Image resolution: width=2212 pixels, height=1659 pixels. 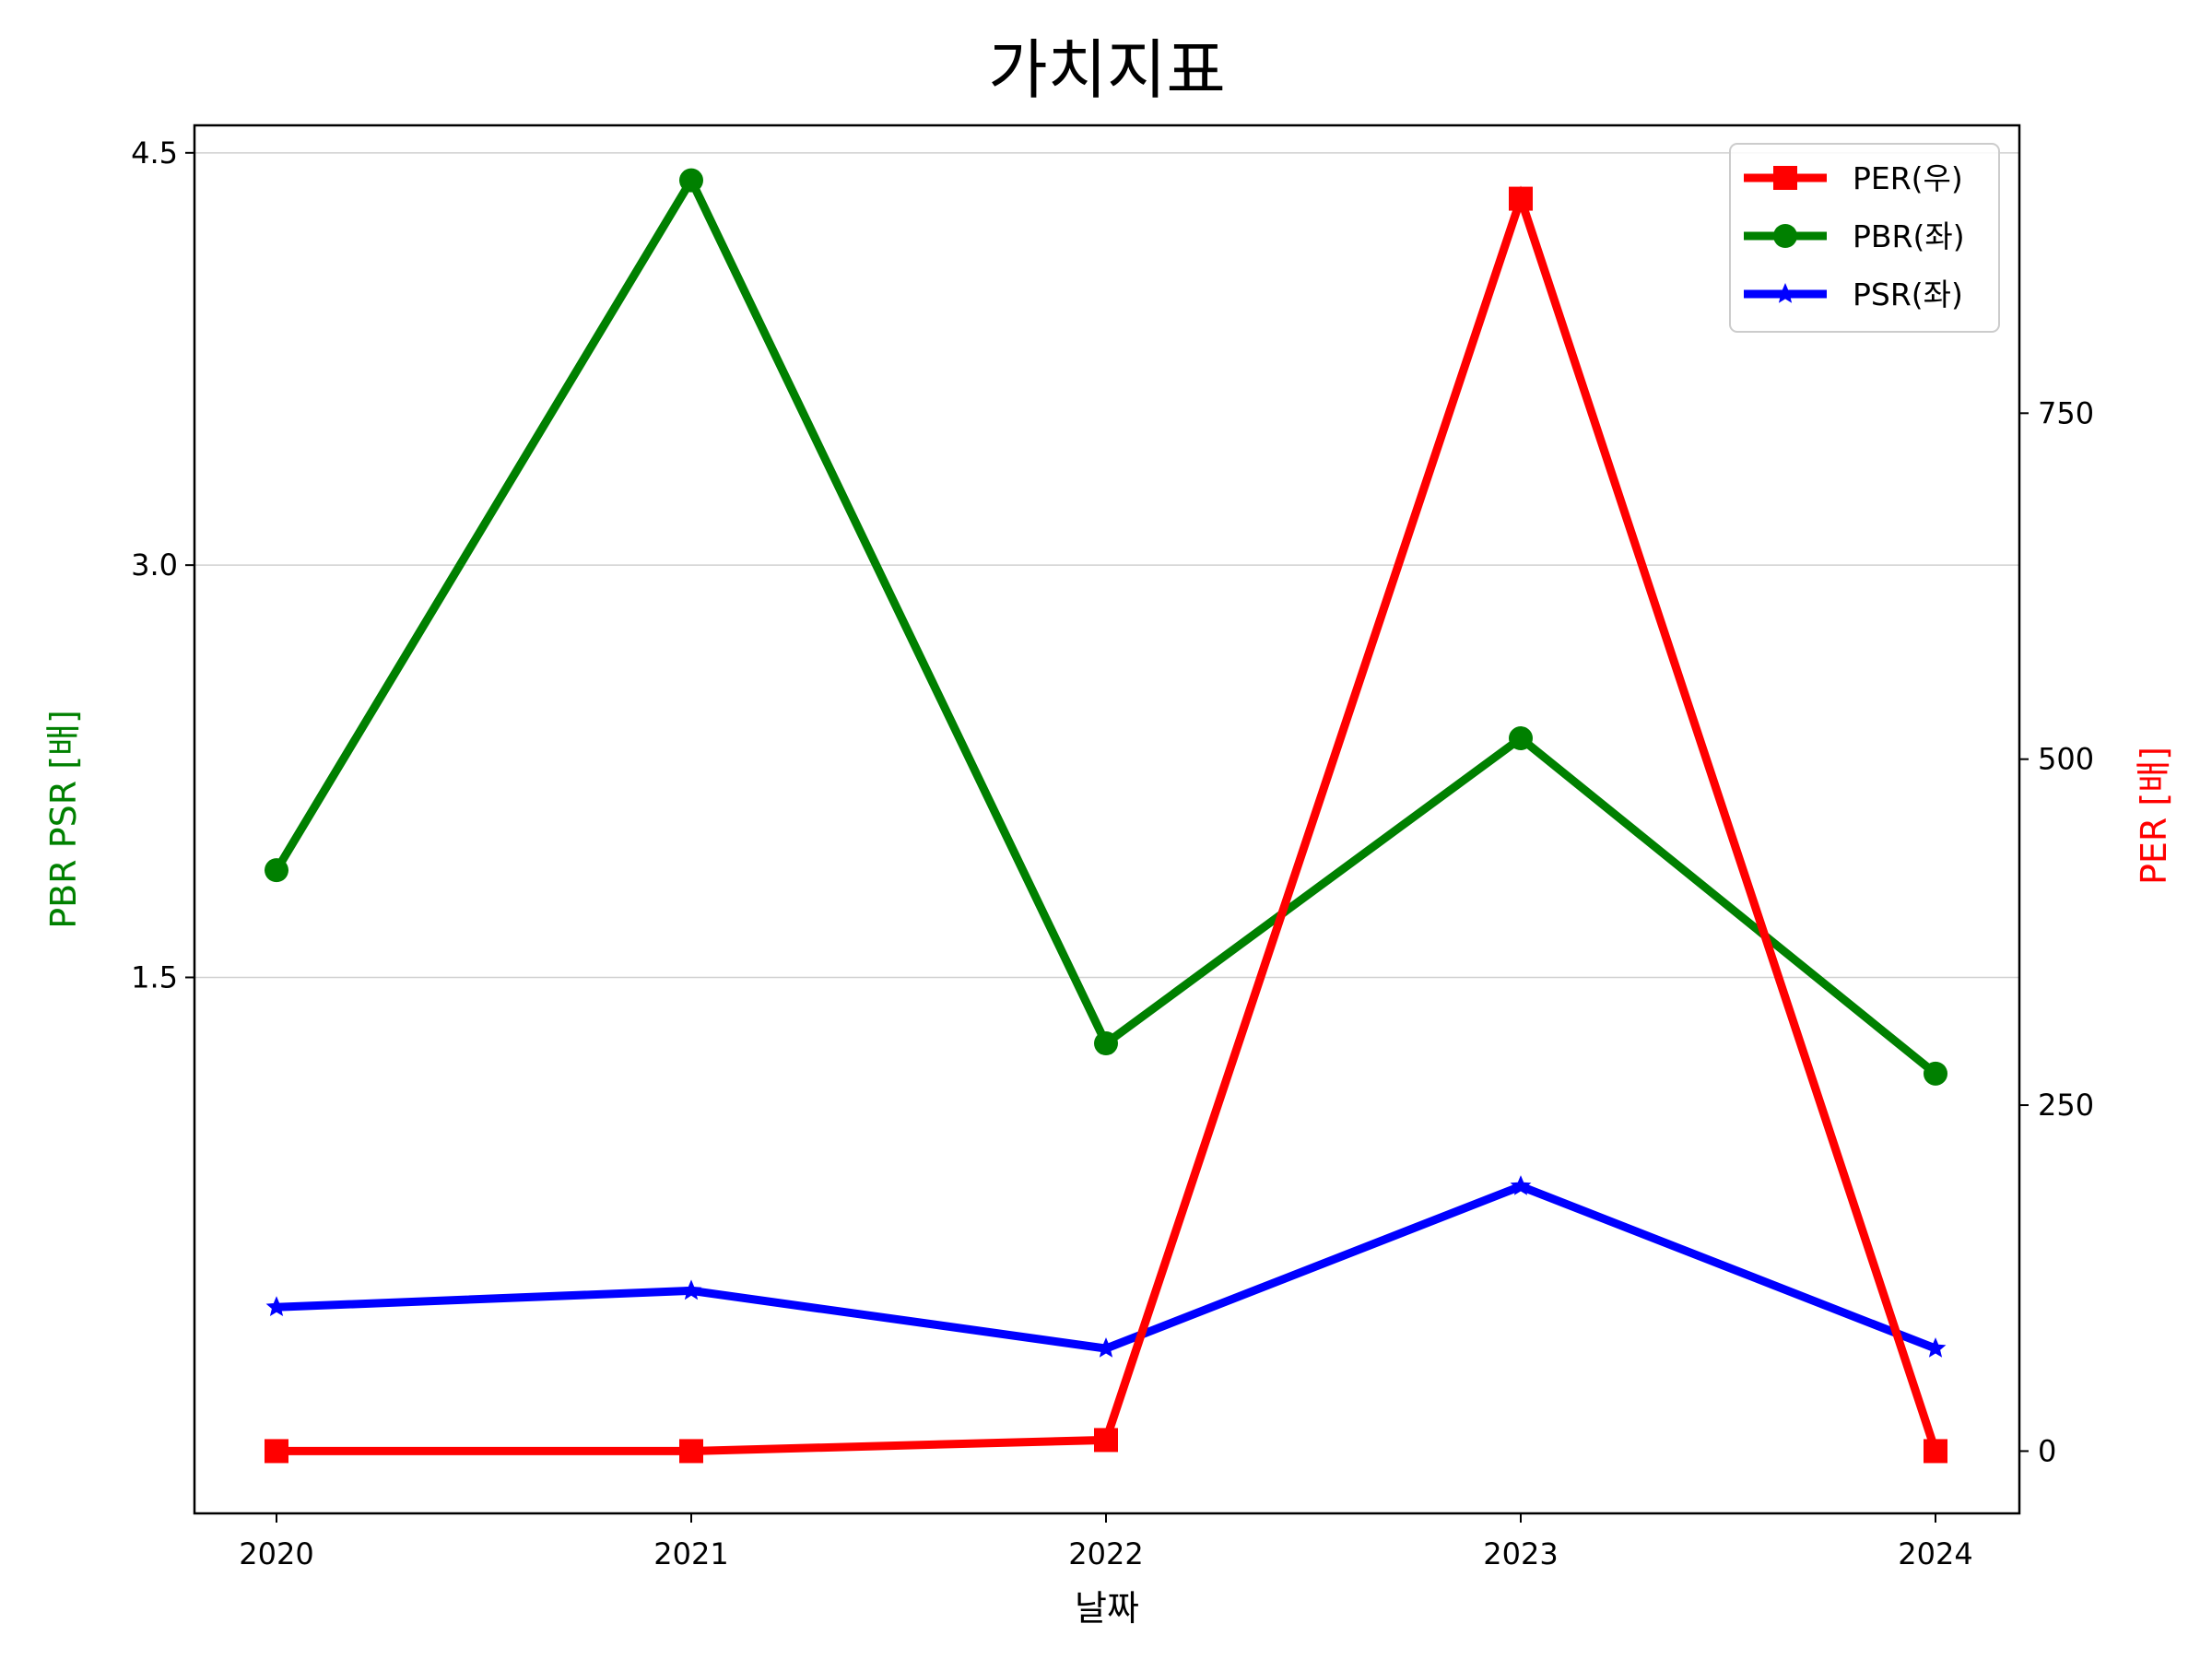 I want to click on chart-title: 가치지표, so click(x=1107, y=70).